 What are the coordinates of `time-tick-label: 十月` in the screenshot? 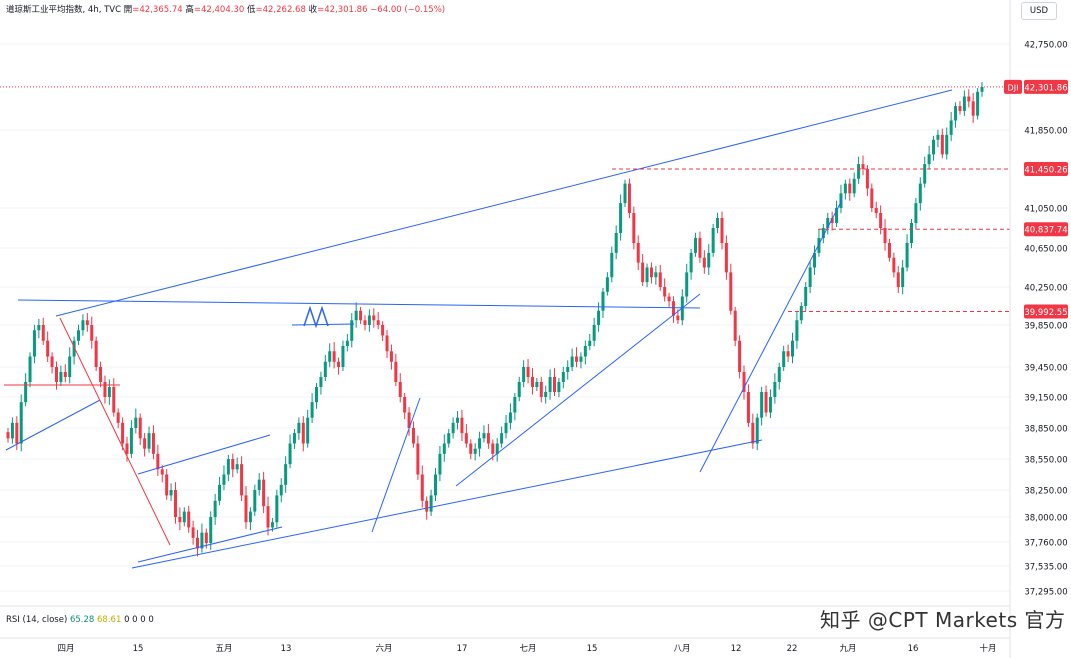 It's located at (987, 648).